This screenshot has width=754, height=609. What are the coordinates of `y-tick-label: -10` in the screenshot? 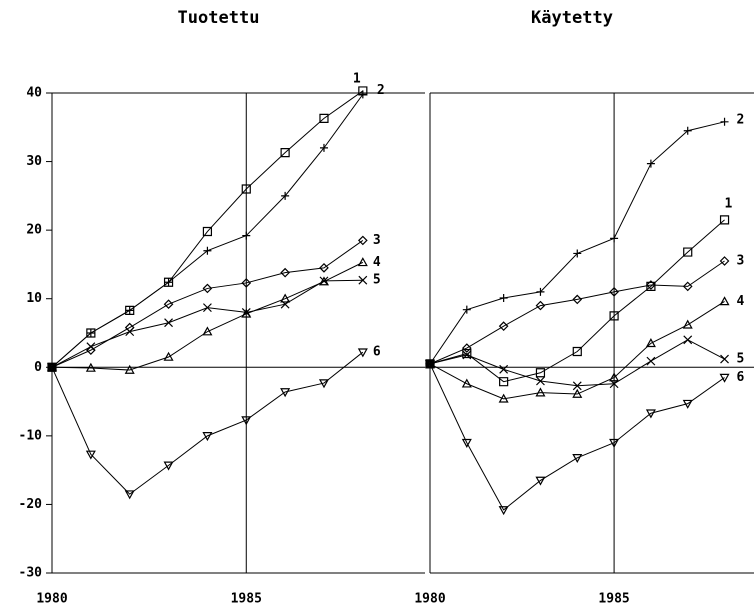 It's located at (31, 435).